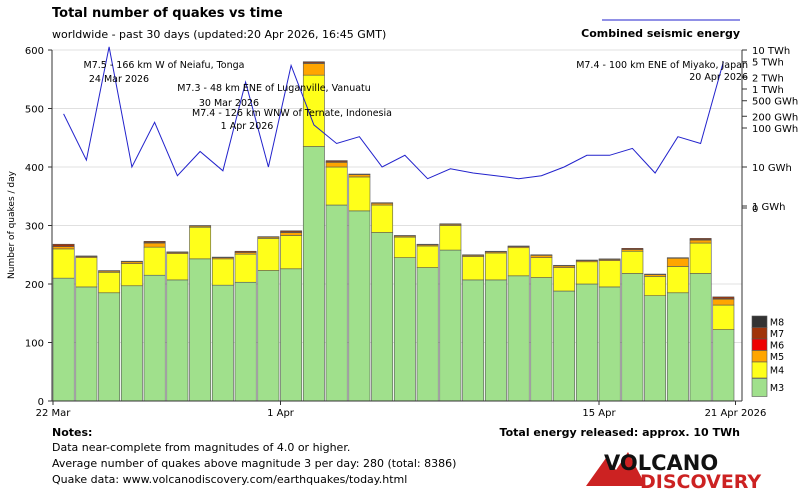 The image size is (800, 504). What do you see at coordinates (768, 90) in the screenshot?
I see `energy-tick-label: 1 TWh` at bounding box center [768, 90].